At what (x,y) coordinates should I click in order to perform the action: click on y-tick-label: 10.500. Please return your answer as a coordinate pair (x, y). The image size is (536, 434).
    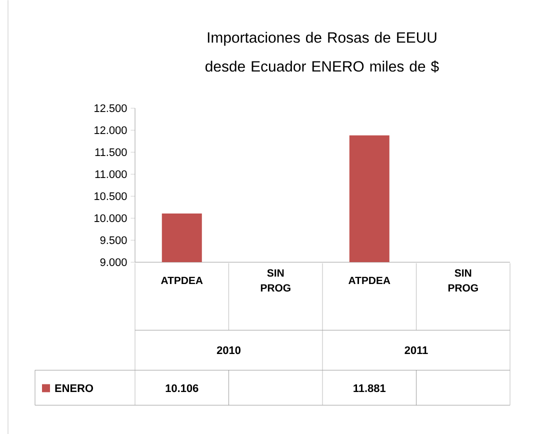
    Looking at the image, I should click on (110, 196).